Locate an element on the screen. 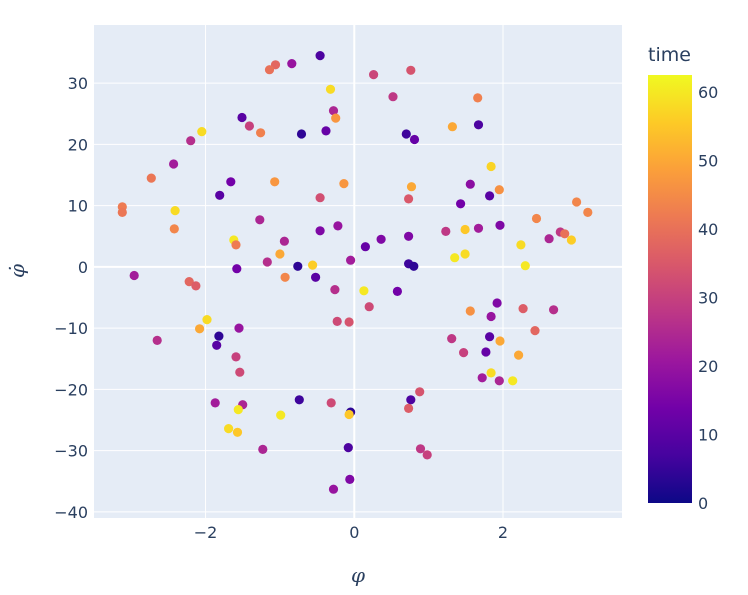 The height and width of the screenshot is (595, 748). x-tick-label: 0 is located at coordinates (354, 532).